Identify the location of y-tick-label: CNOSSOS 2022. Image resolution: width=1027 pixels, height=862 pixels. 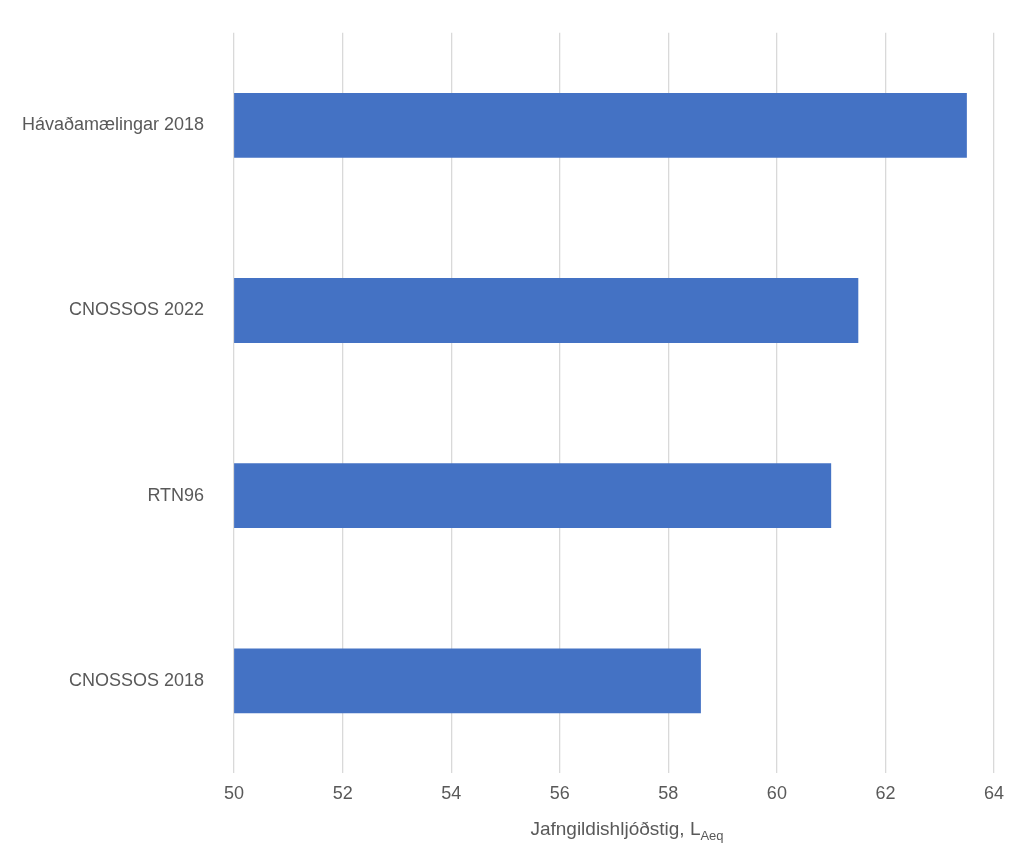
(137, 309).